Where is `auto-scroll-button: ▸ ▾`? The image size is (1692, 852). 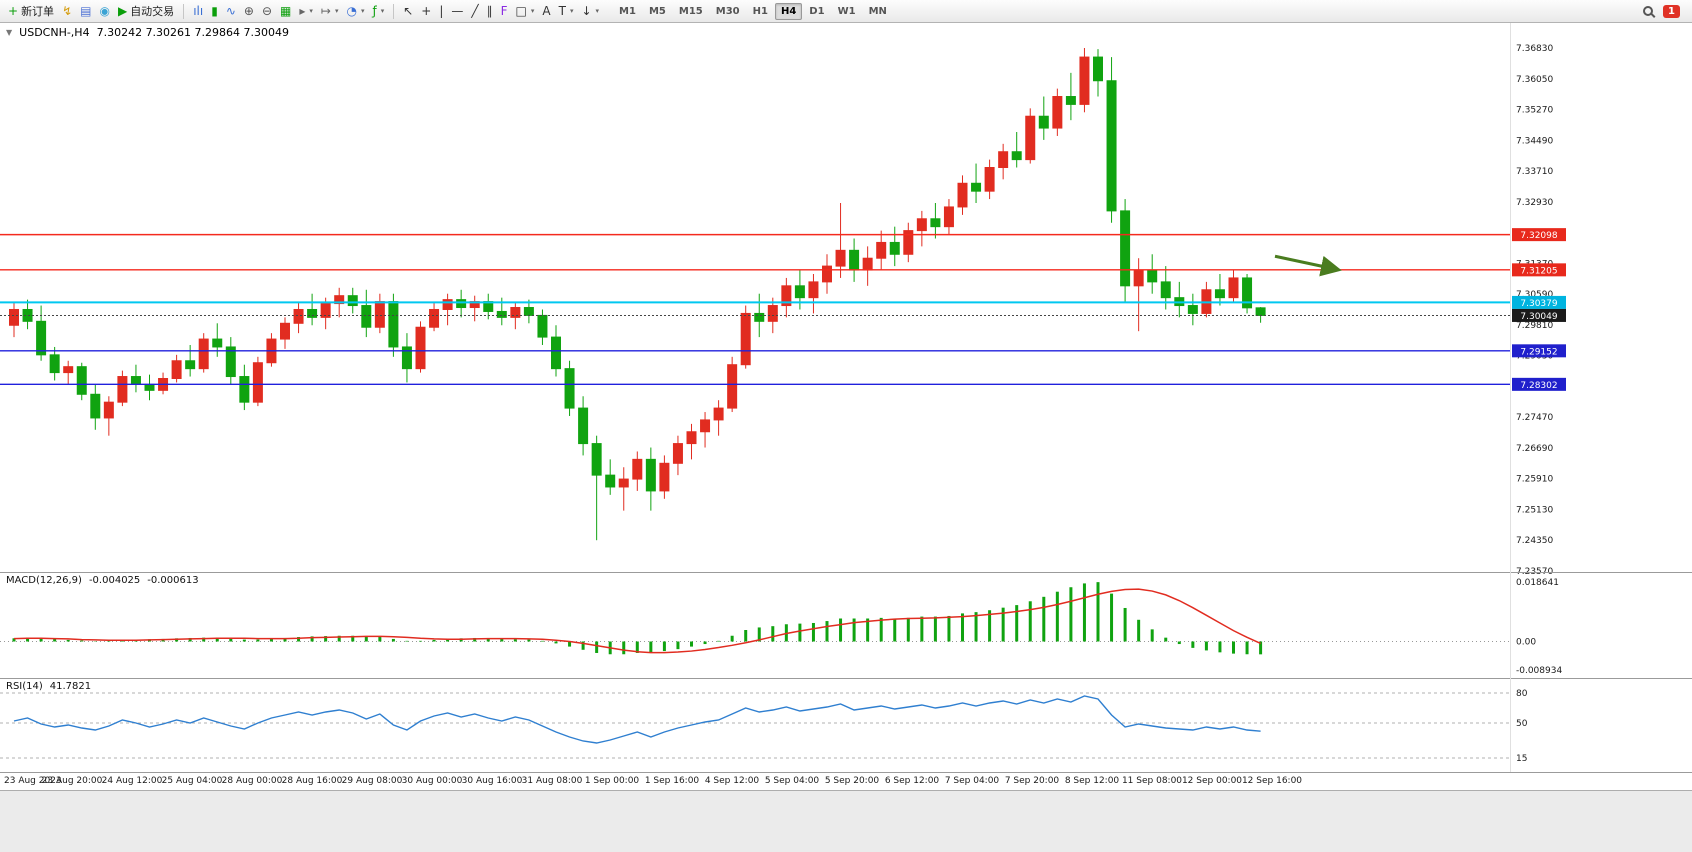 auto-scroll-button: ▸ ▾ is located at coordinates (306, 11).